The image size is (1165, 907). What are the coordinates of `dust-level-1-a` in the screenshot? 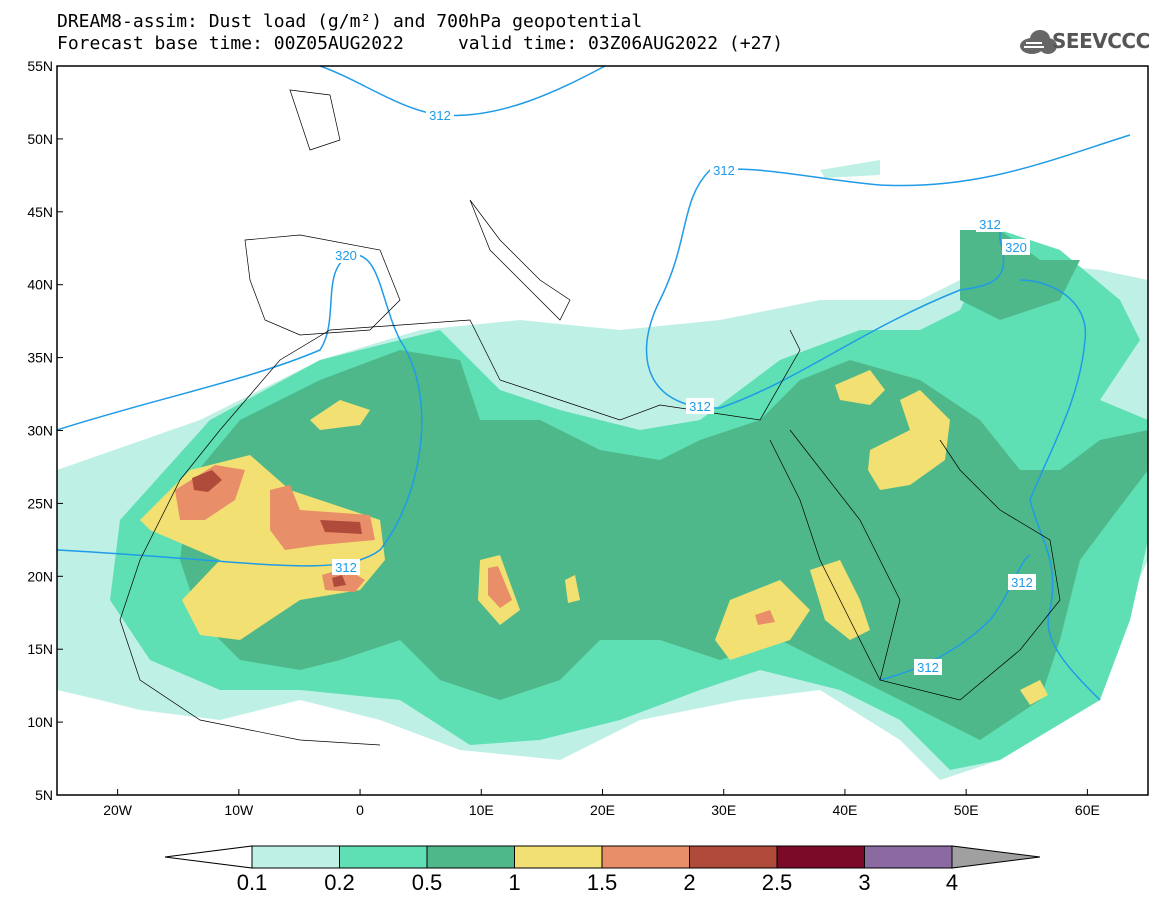 It's located at (340, 415).